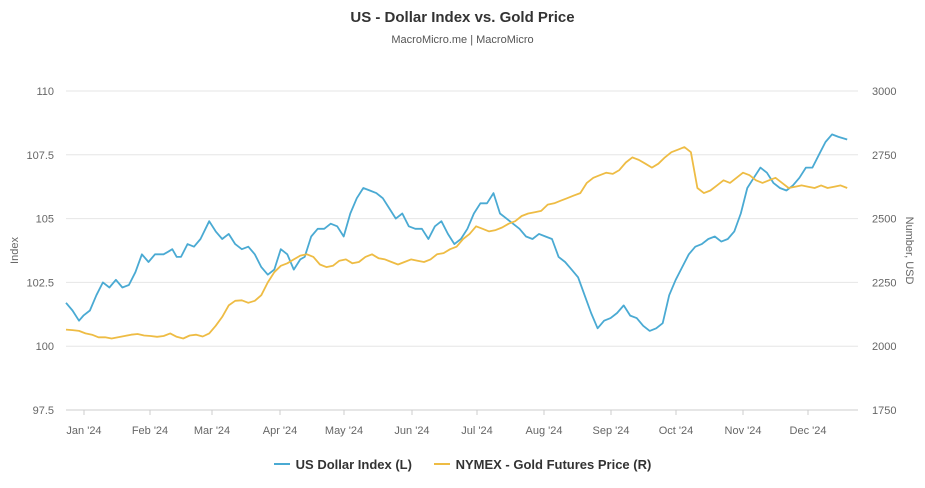  Describe the element at coordinates (884, 220) in the screenshot. I see `y-right-tick-label: 2500` at that location.